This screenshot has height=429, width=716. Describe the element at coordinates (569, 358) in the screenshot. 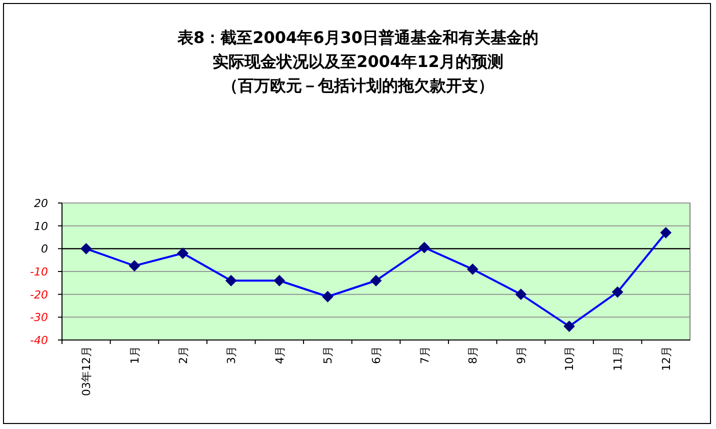

I see `xtick: 10月` at that location.